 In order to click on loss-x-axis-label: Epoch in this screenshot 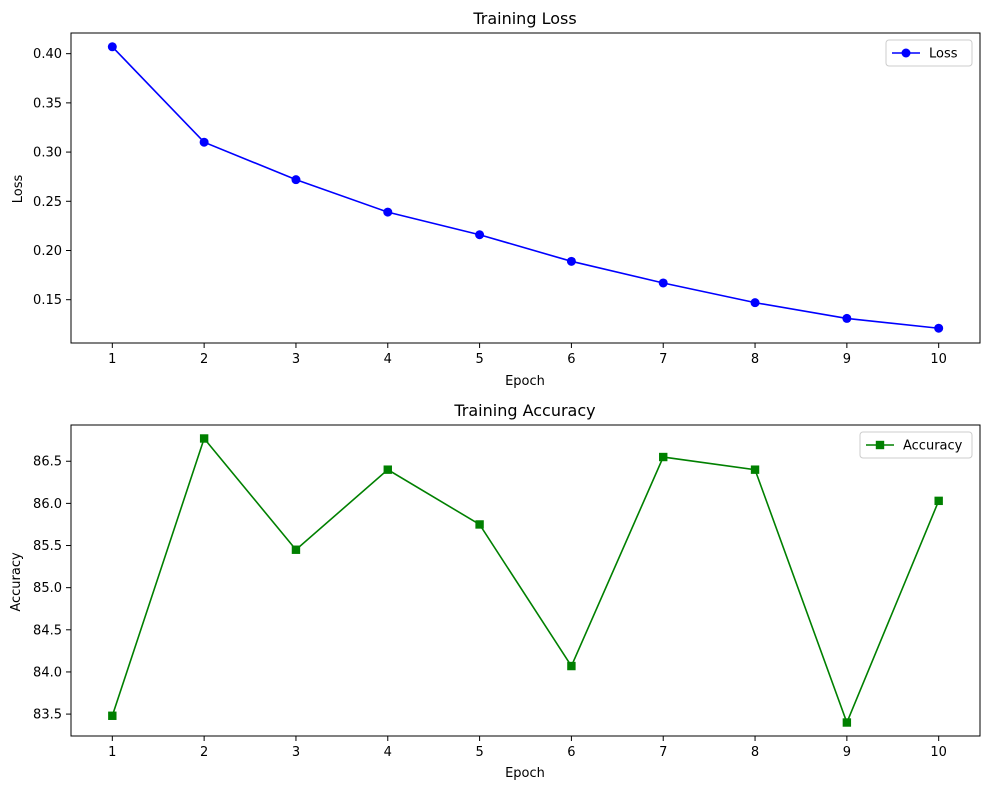, I will do `click(525, 381)`.